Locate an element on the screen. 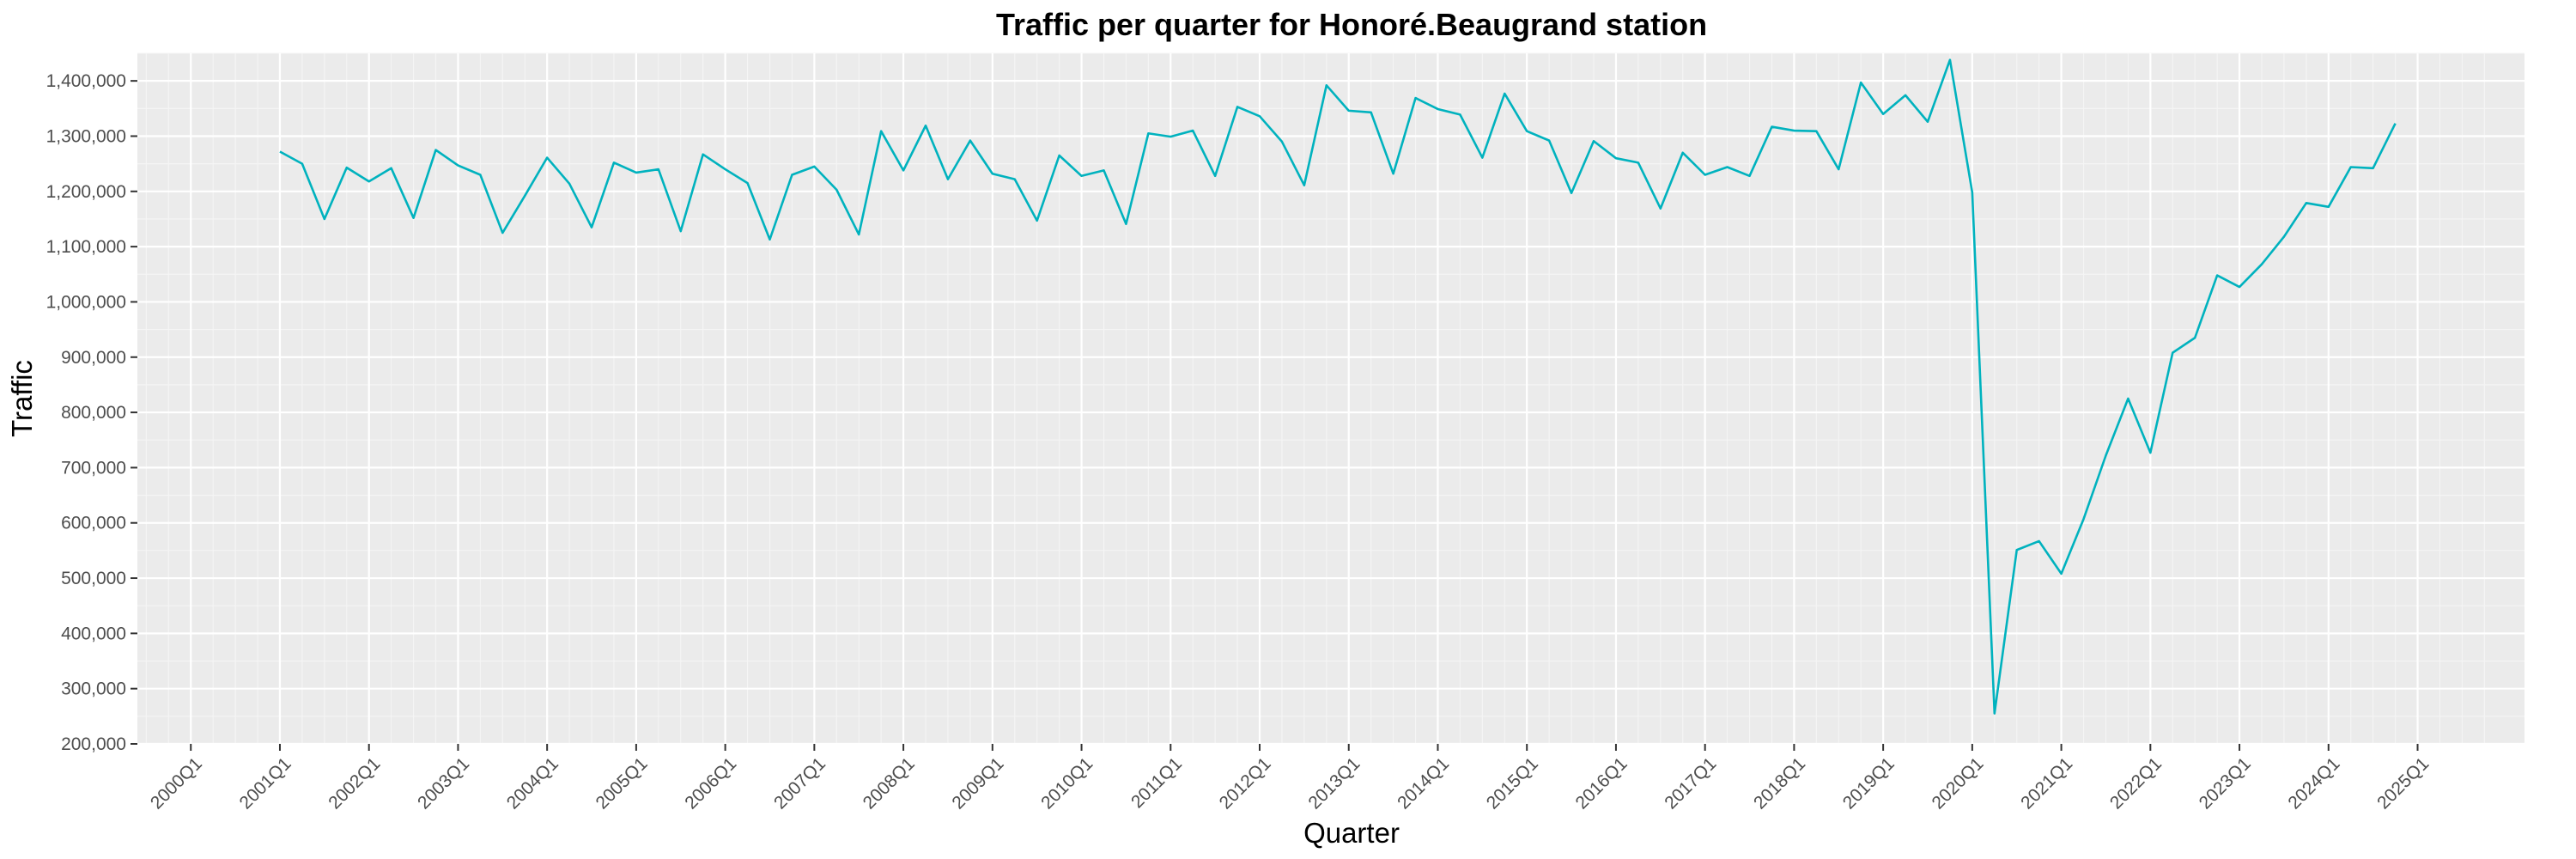  x-tick-label: 2017Q1 is located at coordinates (1690, 783).